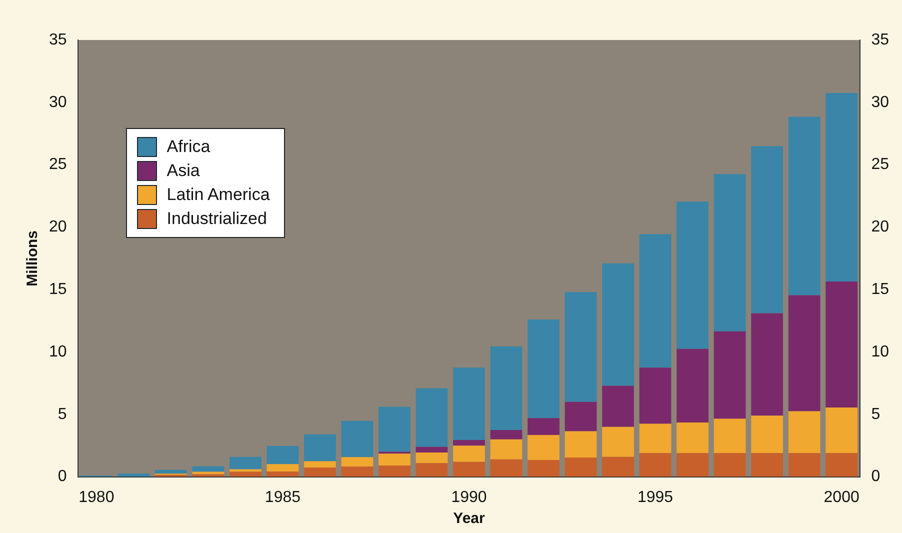 Image resolution: width=902 pixels, height=533 pixels. What do you see at coordinates (58, 289) in the screenshot?
I see `y-tick-label: 15` at bounding box center [58, 289].